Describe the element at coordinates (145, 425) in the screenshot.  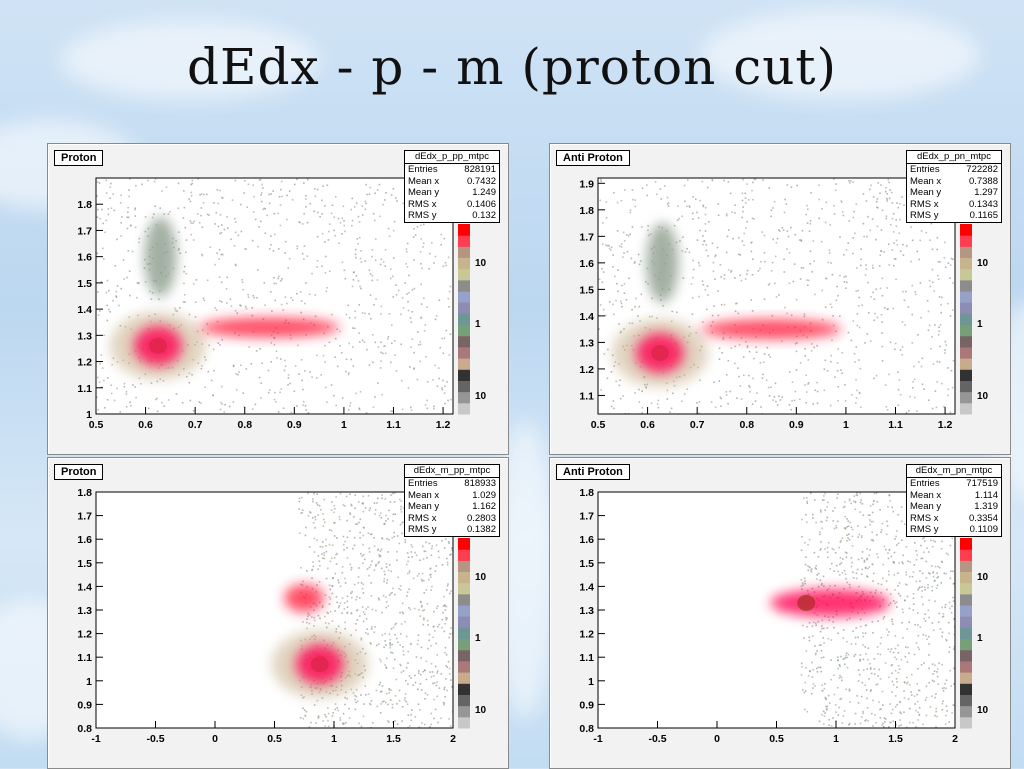
I see `x-tick-label: 0.6` at that location.